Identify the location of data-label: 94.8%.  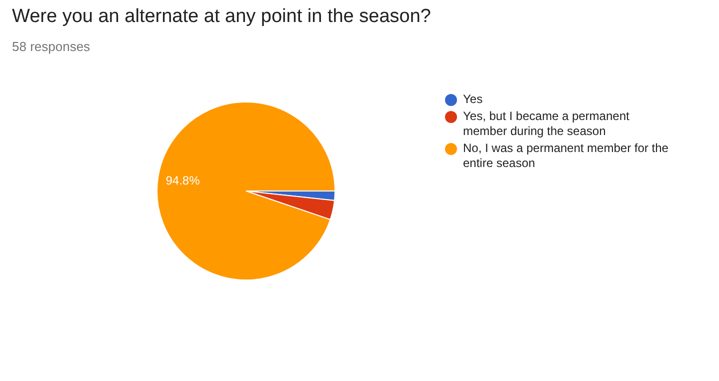
(183, 181).